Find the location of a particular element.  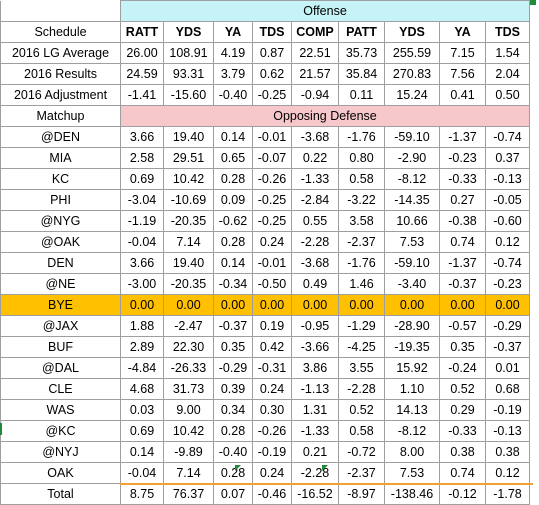

table-cell: -0.40 is located at coordinates (233, 95).